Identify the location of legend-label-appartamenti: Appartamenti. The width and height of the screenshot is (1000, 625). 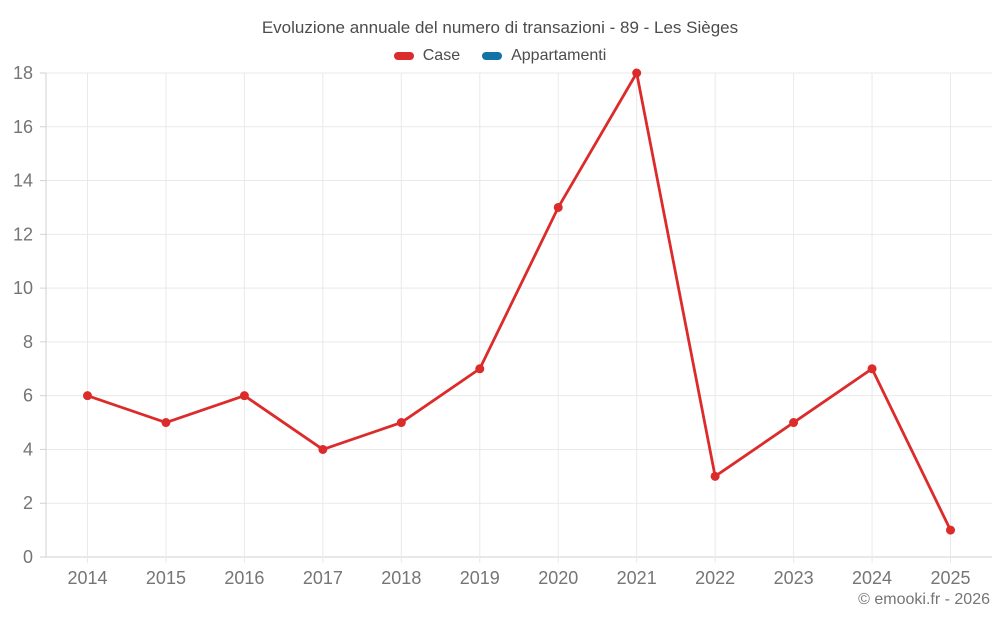
(559, 55).